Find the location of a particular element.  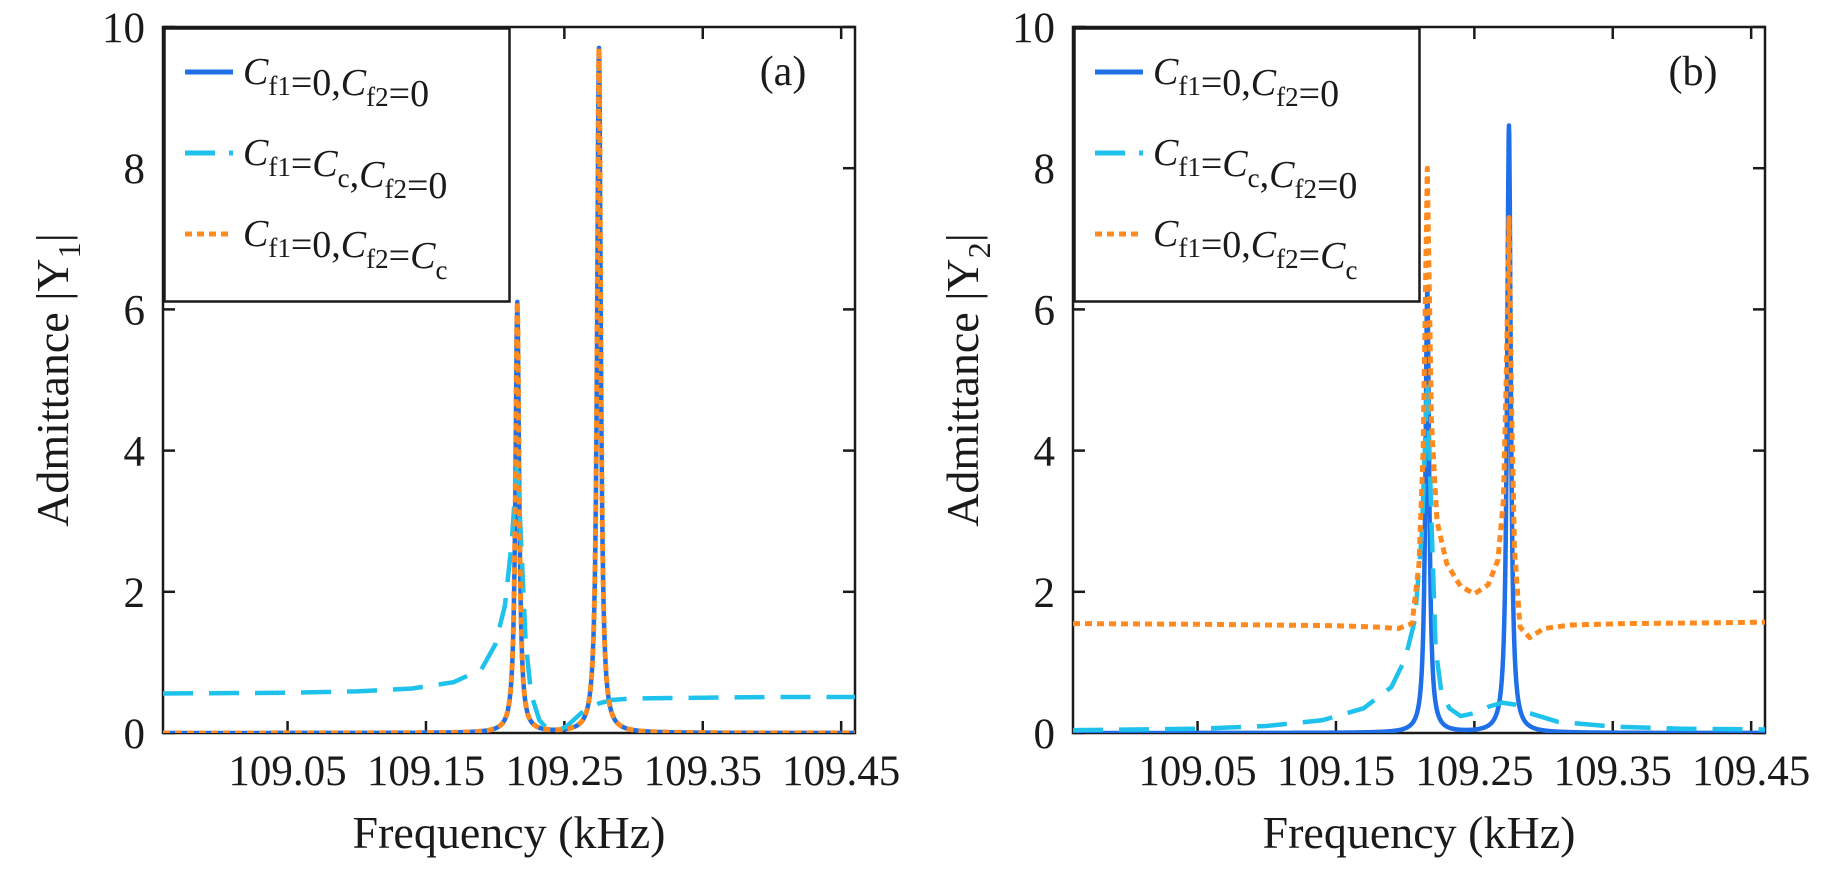

series-line-dashed is located at coordinates (509, 594).